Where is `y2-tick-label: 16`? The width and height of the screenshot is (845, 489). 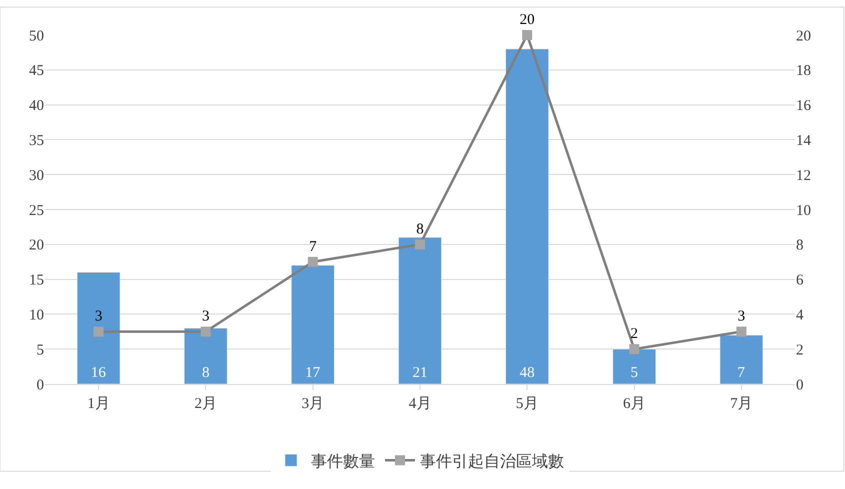 y2-tick-label: 16 is located at coordinates (804, 106).